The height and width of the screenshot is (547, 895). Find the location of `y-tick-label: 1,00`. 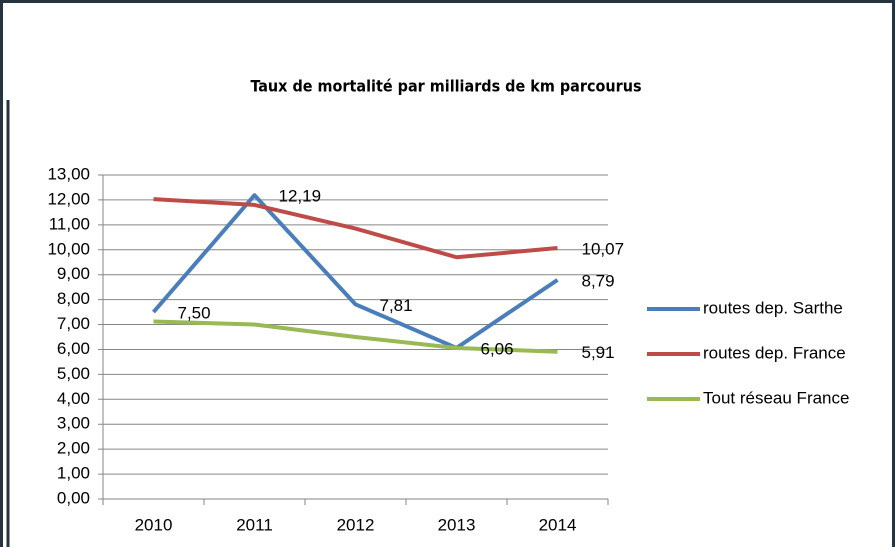

y-tick-label: 1,00 is located at coordinates (73, 473).